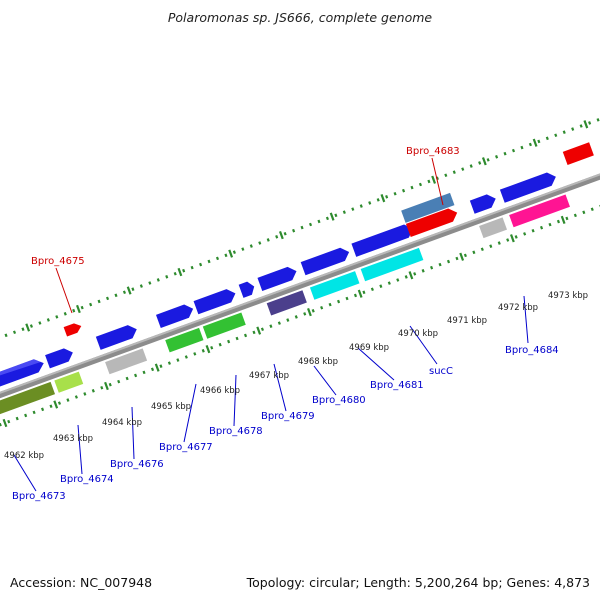 The width and height of the screenshot is (600, 600). I want to click on feature-bpro-4678-cds, so click(215, 301).